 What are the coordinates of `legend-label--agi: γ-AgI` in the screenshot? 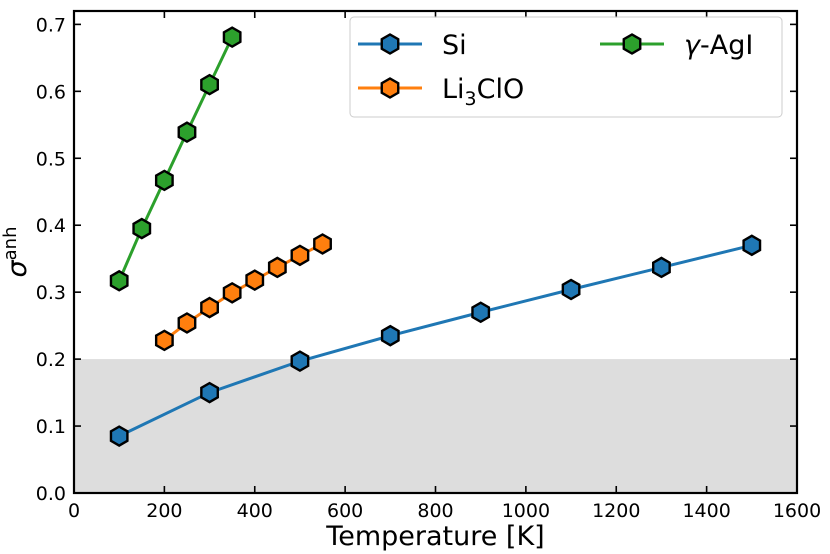 It's located at (718, 45).